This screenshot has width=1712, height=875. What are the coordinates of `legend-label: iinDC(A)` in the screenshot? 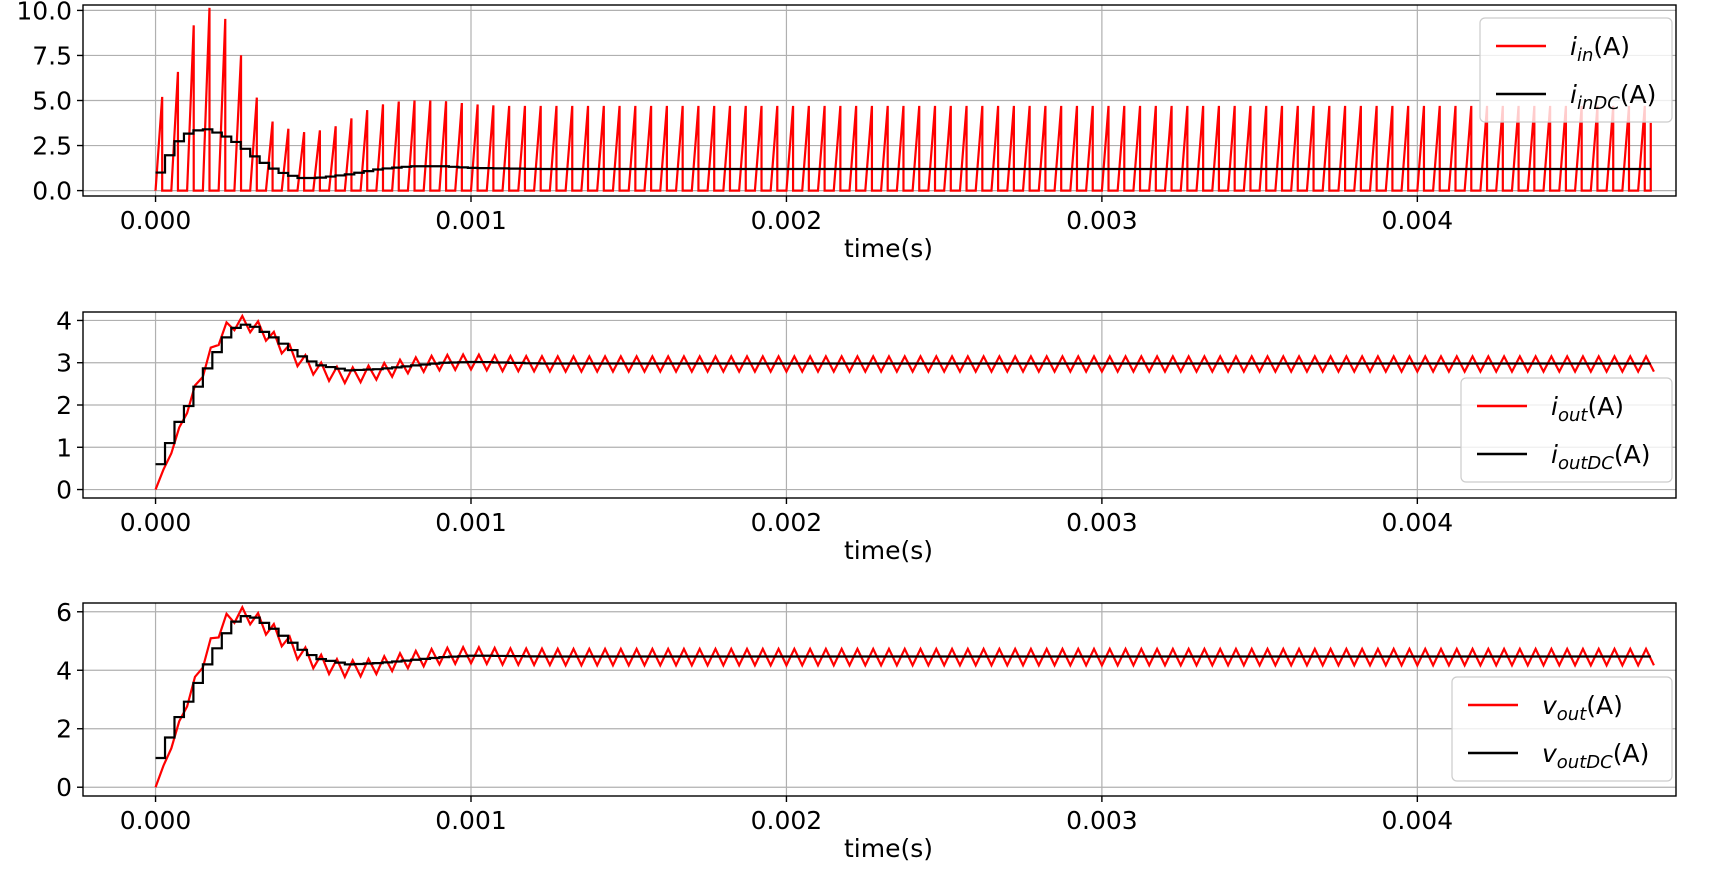 It's located at (1613, 97).